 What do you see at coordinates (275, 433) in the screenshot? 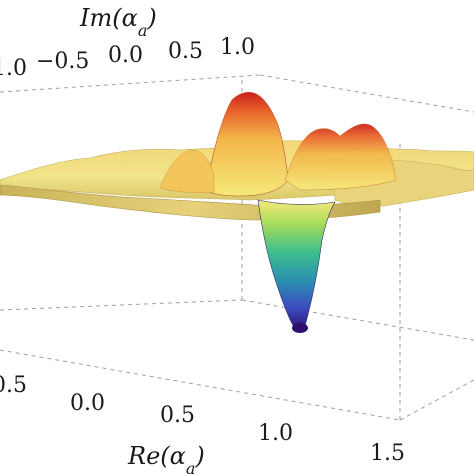
I see `re-tick-label: 1.0` at bounding box center [275, 433].